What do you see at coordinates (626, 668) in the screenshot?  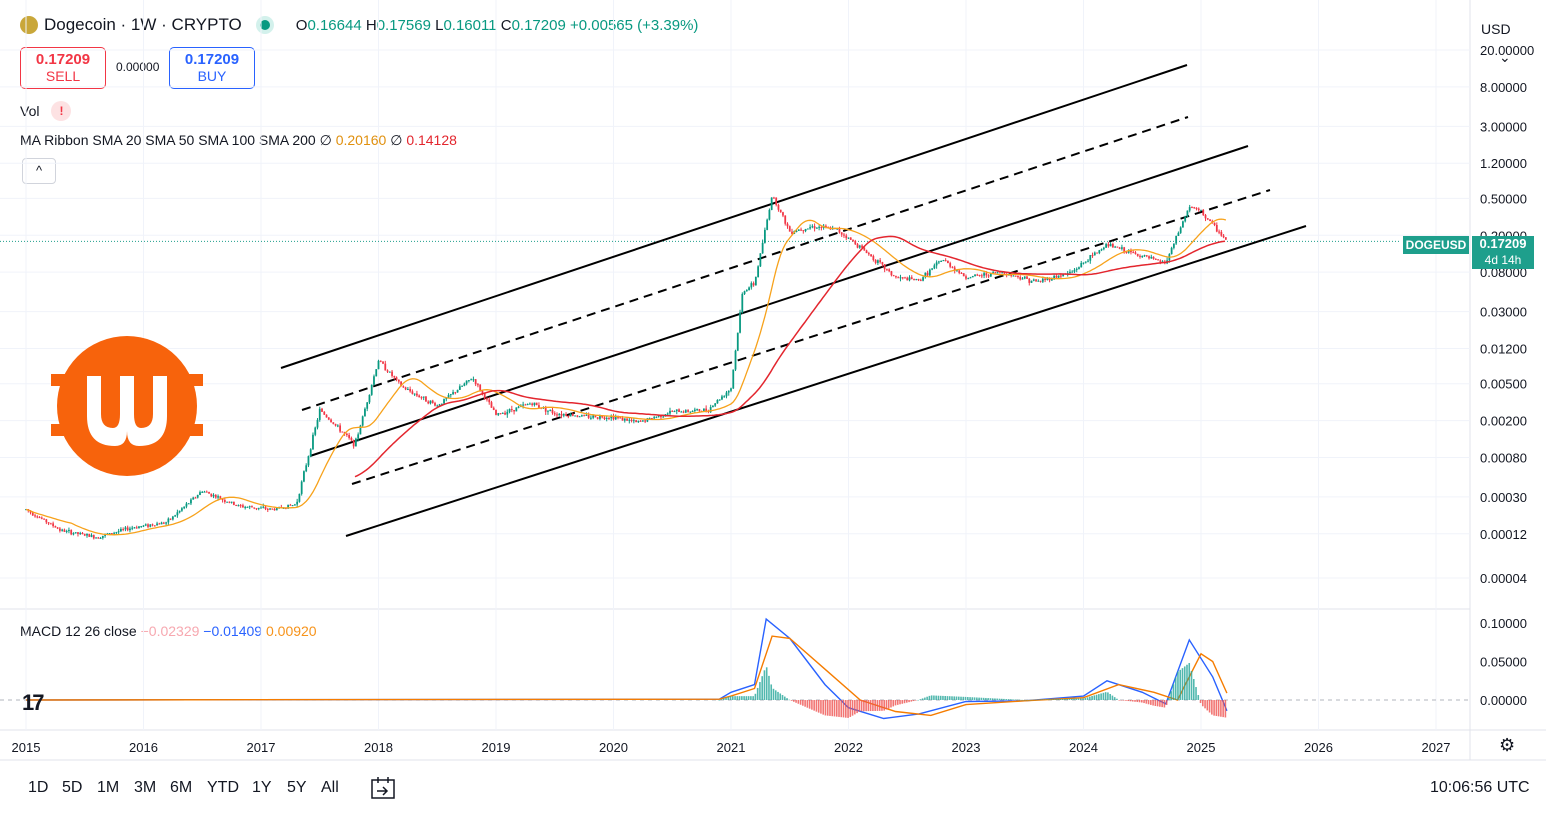 I see `macd-pane` at bounding box center [626, 668].